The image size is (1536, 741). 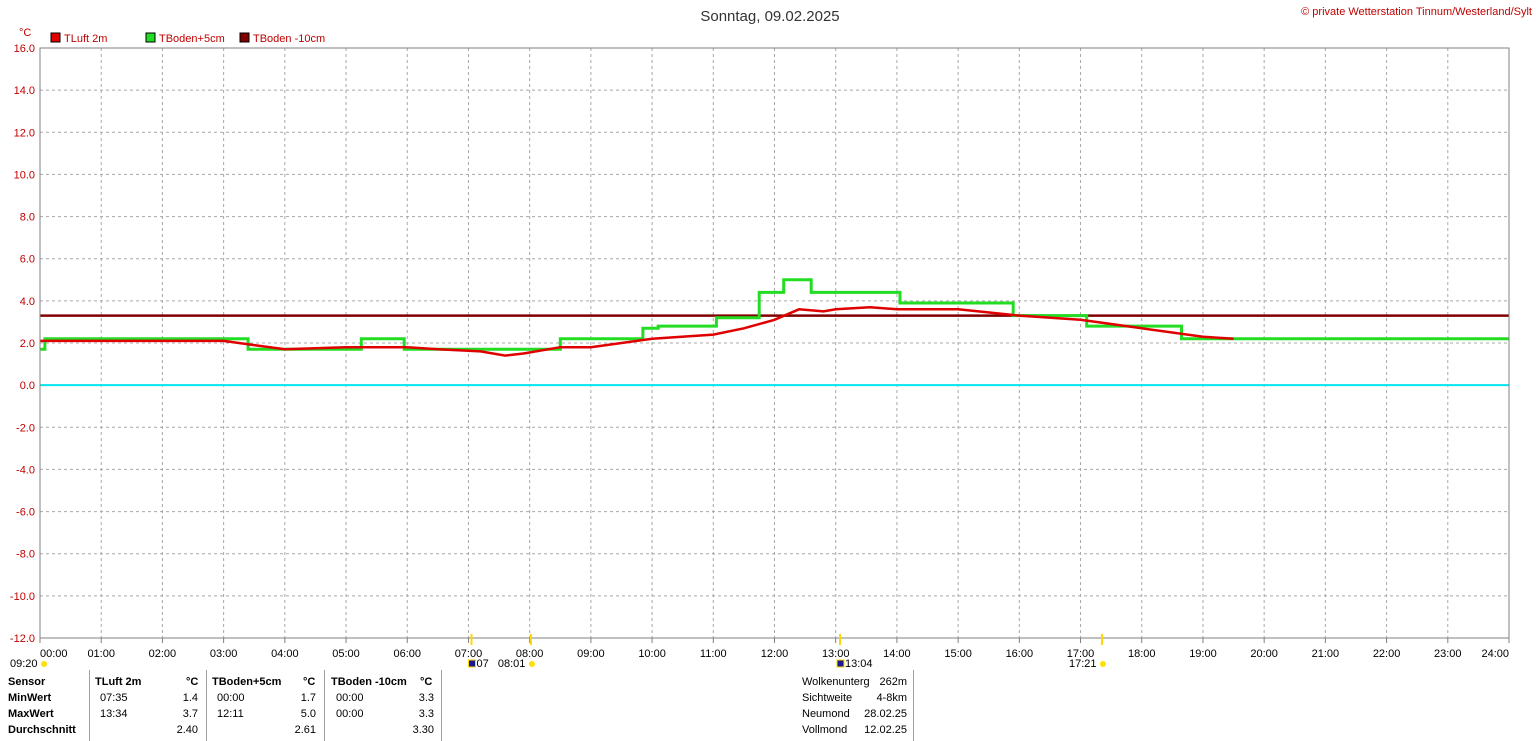 I want to click on x-tick-label: 12:00, so click(x=775, y=654).